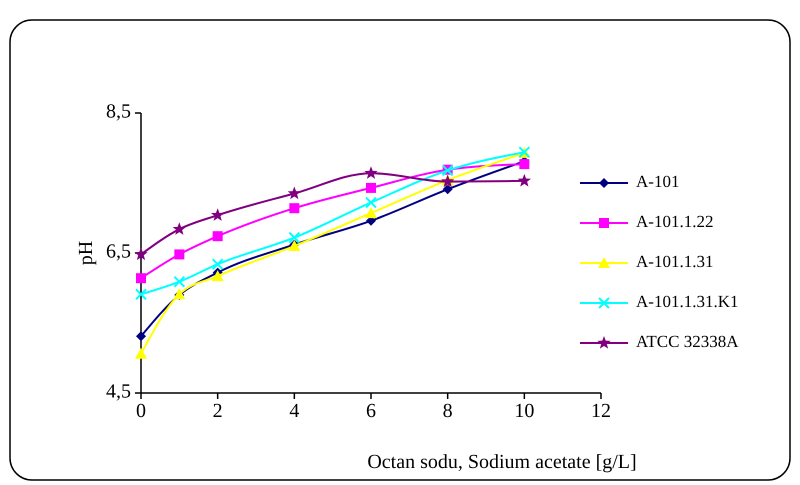 This screenshot has height=485, width=800. I want to click on legend-label: A-101.1.31.K1, so click(687, 301).